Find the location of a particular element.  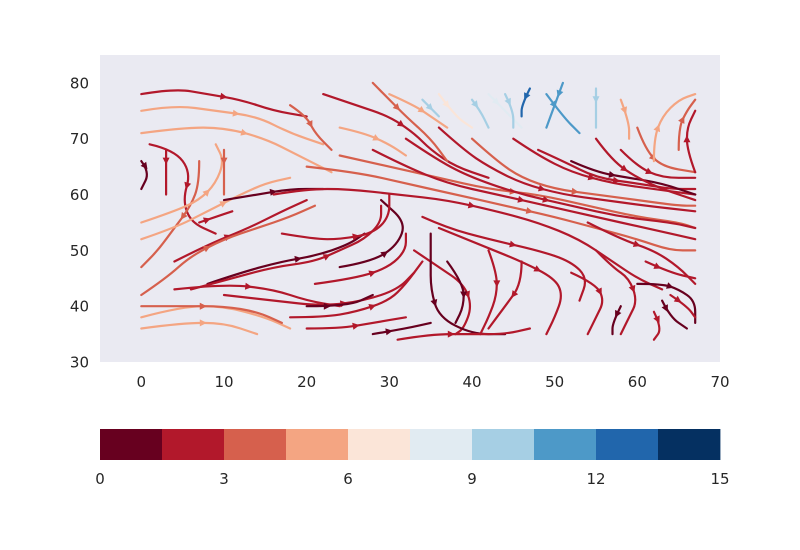

colorbar-tick-label: 3 is located at coordinates (224, 479).